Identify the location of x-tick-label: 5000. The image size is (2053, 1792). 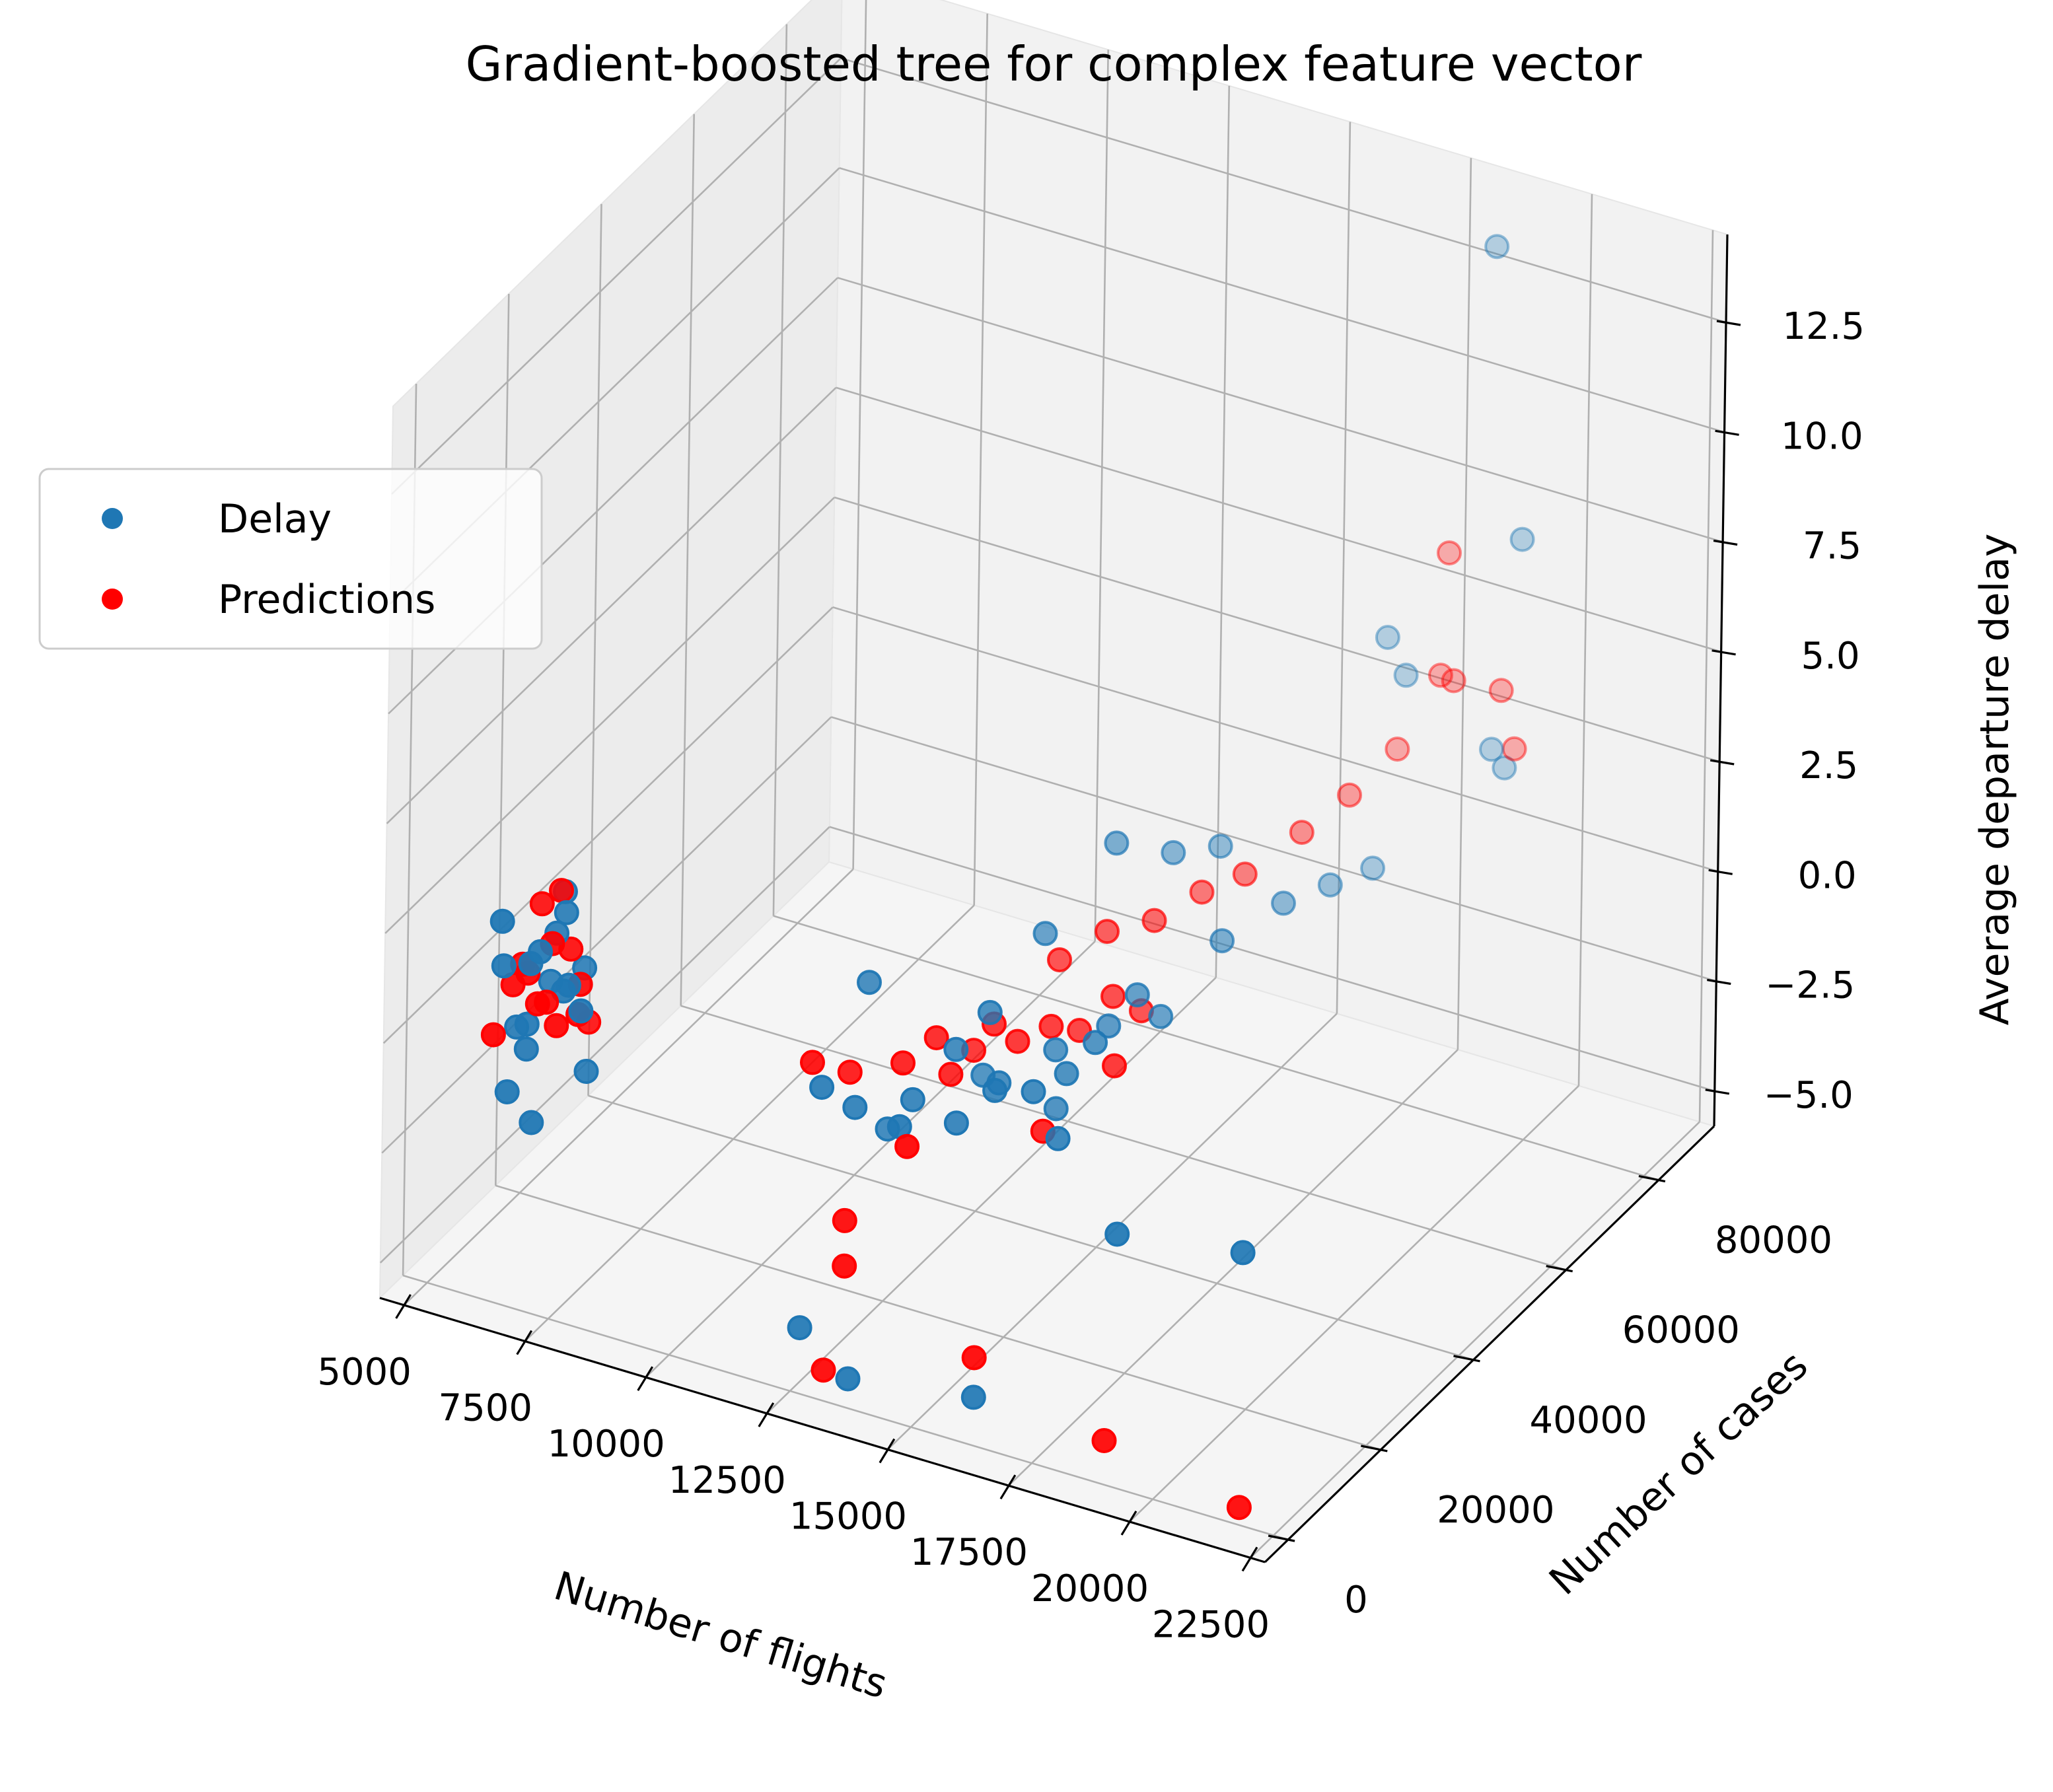
(364, 1372).